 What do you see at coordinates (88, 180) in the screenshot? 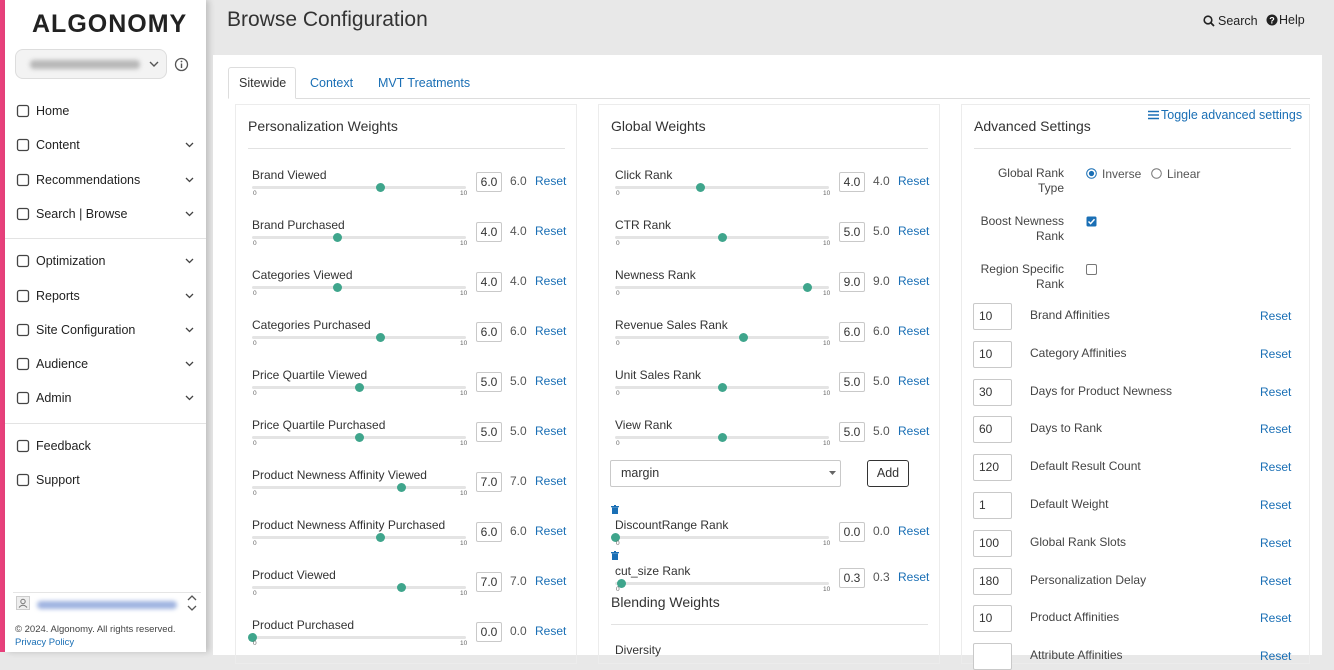
I see `nav-item: Recommendations` at bounding box center [88, 180].